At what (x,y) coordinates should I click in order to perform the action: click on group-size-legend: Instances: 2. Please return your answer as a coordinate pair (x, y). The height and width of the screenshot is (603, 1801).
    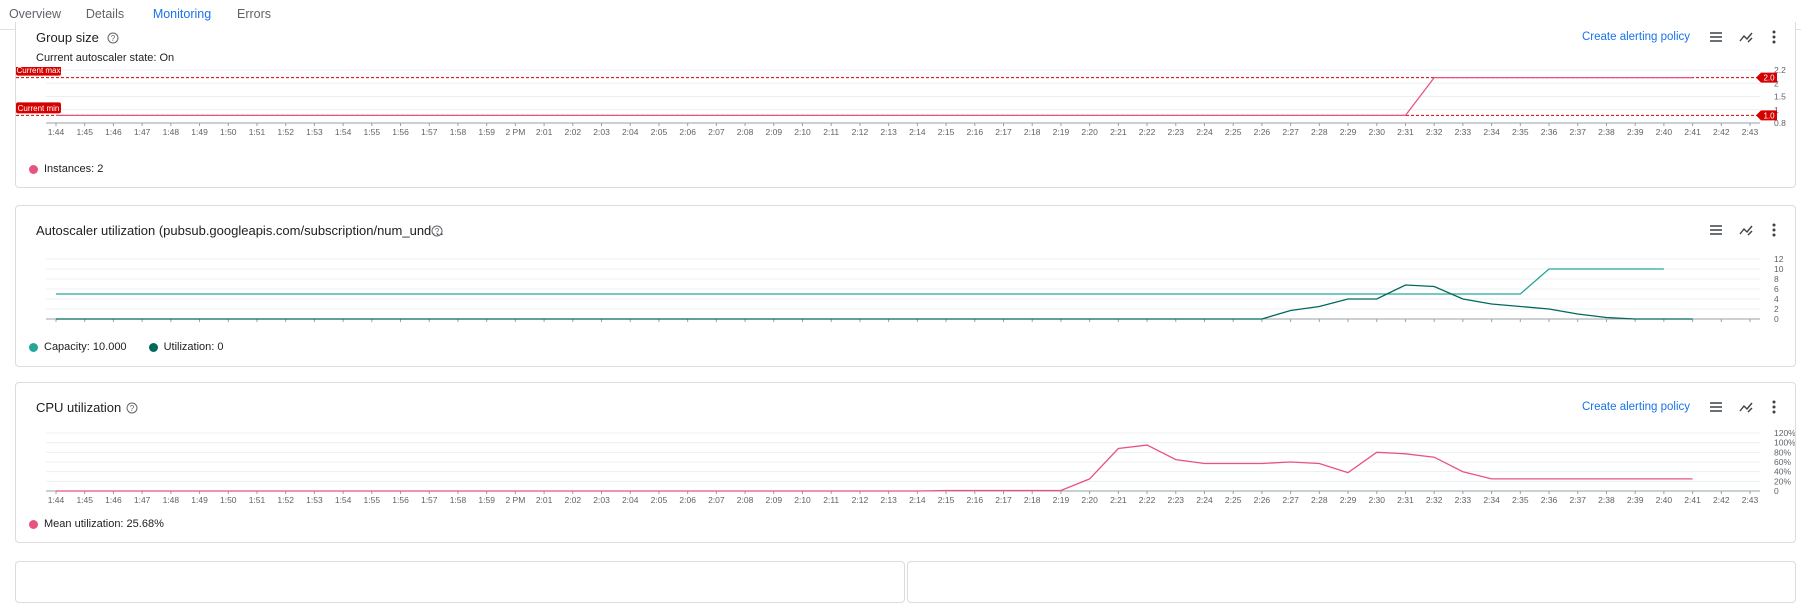
    Looking at the image, I should click on (66, 169).